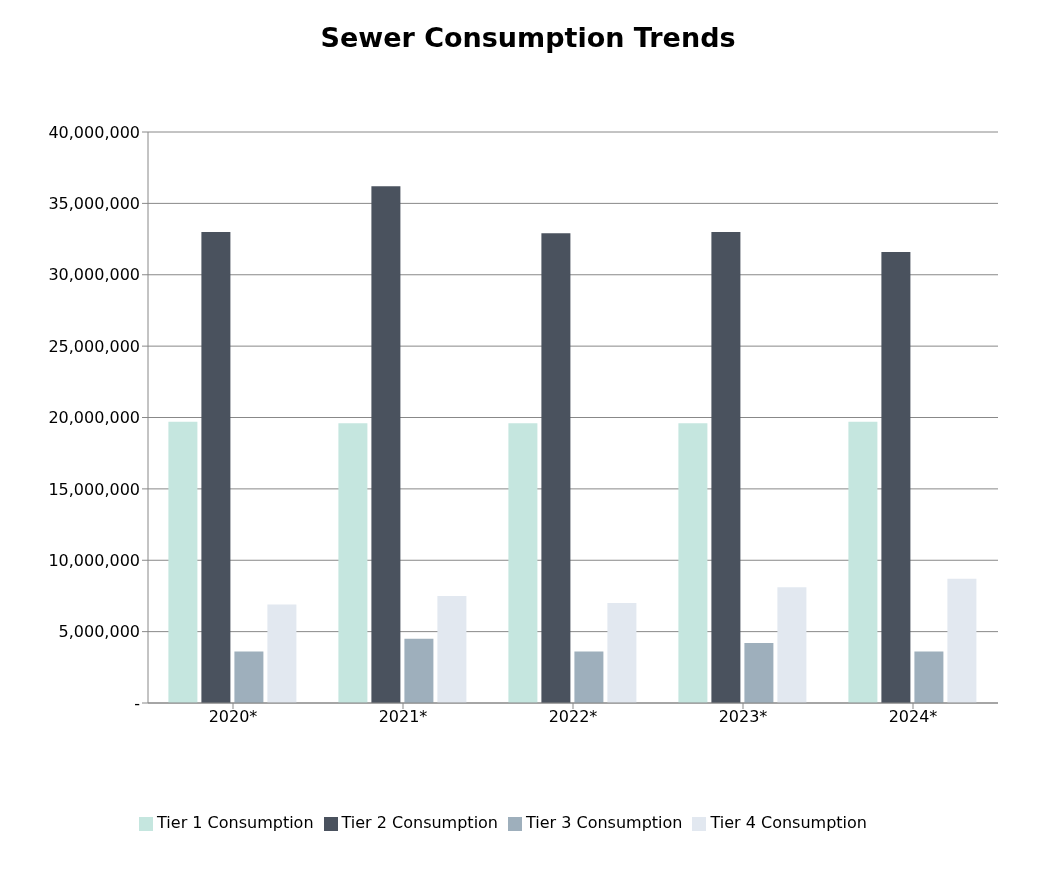 The width and height of the screenshot is (1058, 869). I want to click on x-tick-label: 2021*, so click(403, 717).